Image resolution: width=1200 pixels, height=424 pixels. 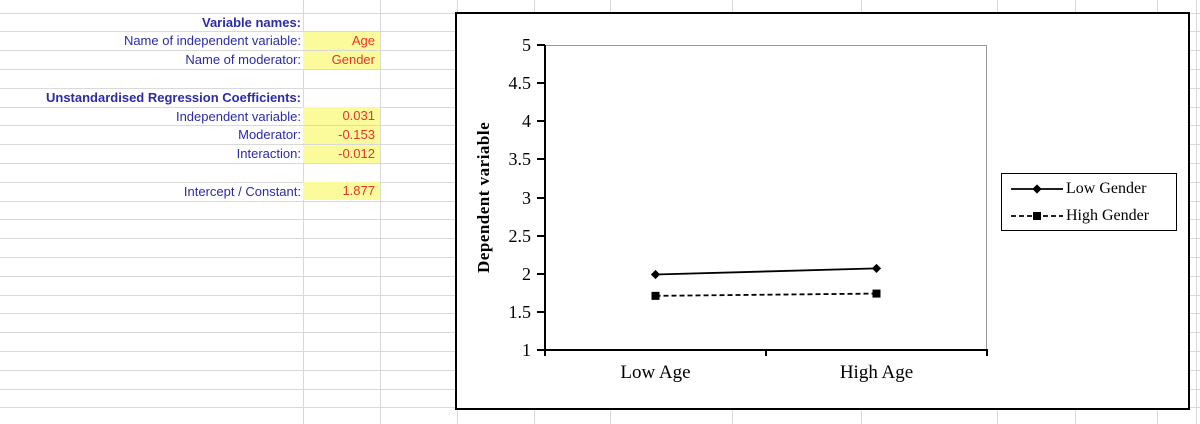 I want to click on legend-swatch-solid-diamond-icon, so click(x=1037, y=188).